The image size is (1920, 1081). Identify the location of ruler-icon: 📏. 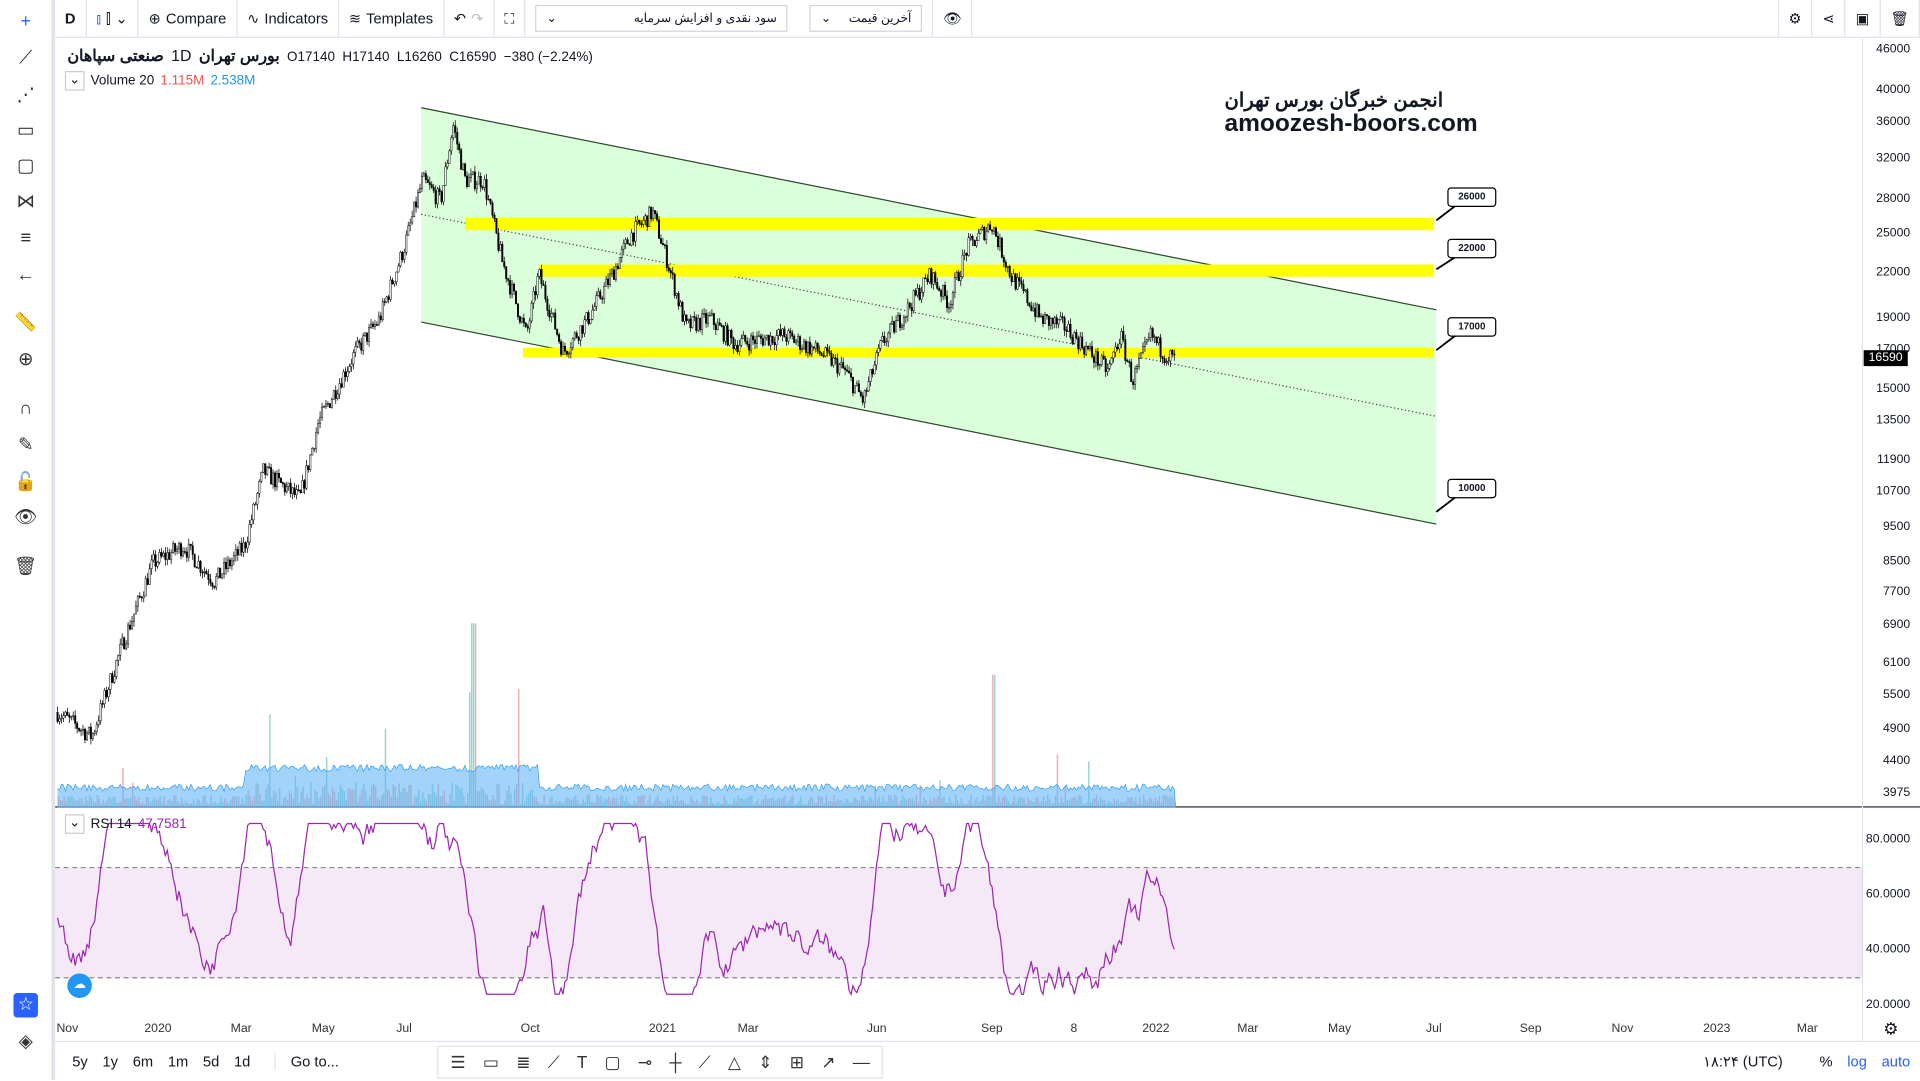
(26, 323).